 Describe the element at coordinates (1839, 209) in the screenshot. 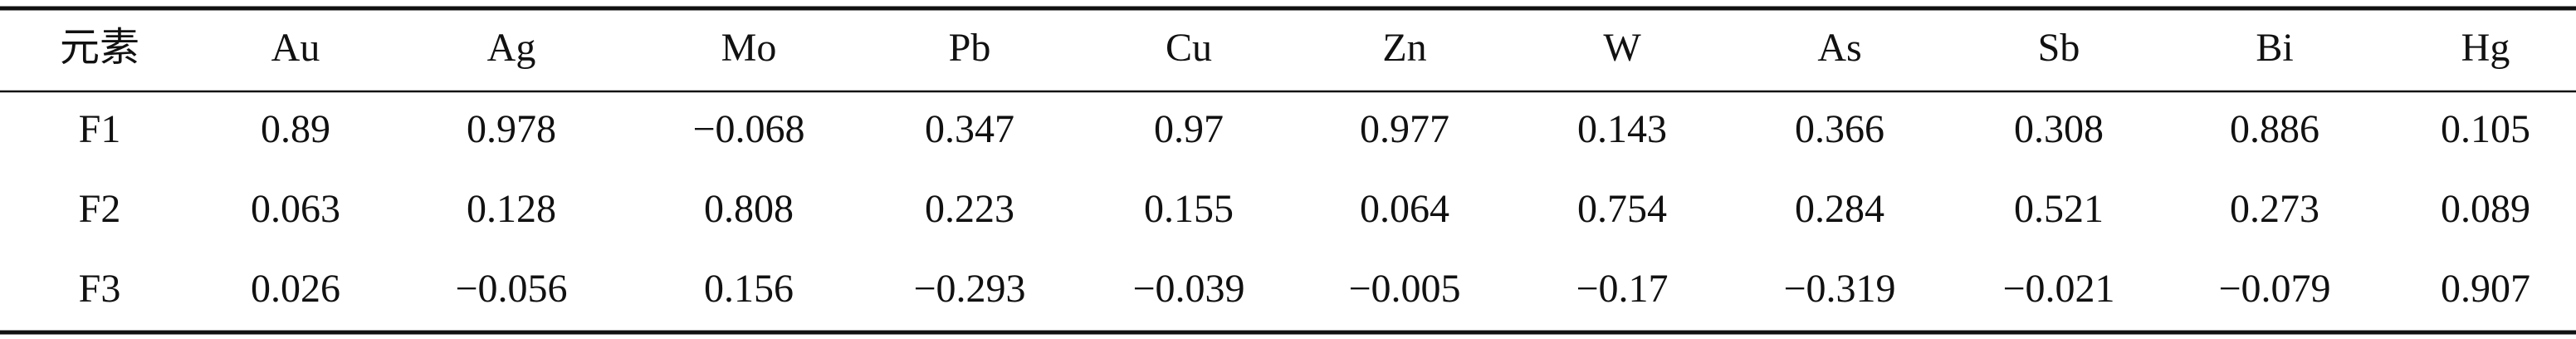

I see `cell: 0.284` at that location.